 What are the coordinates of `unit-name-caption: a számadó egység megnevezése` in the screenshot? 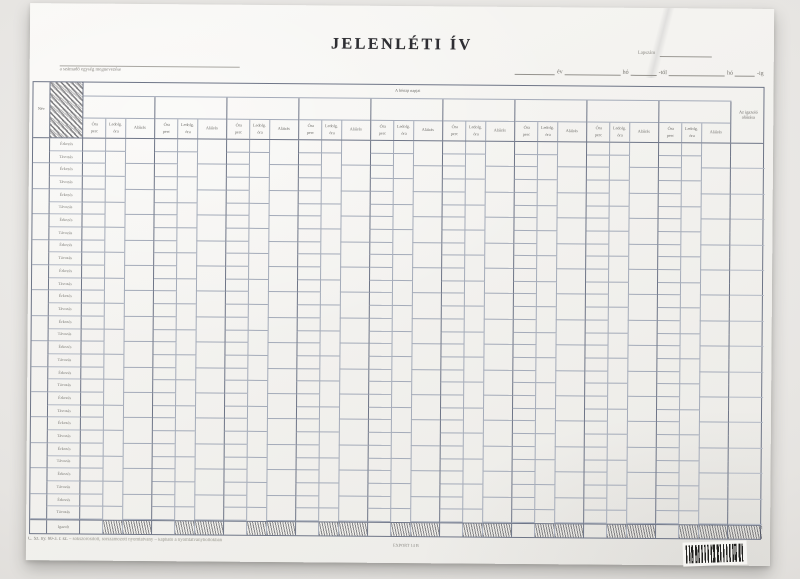 It's located at (90, 70).